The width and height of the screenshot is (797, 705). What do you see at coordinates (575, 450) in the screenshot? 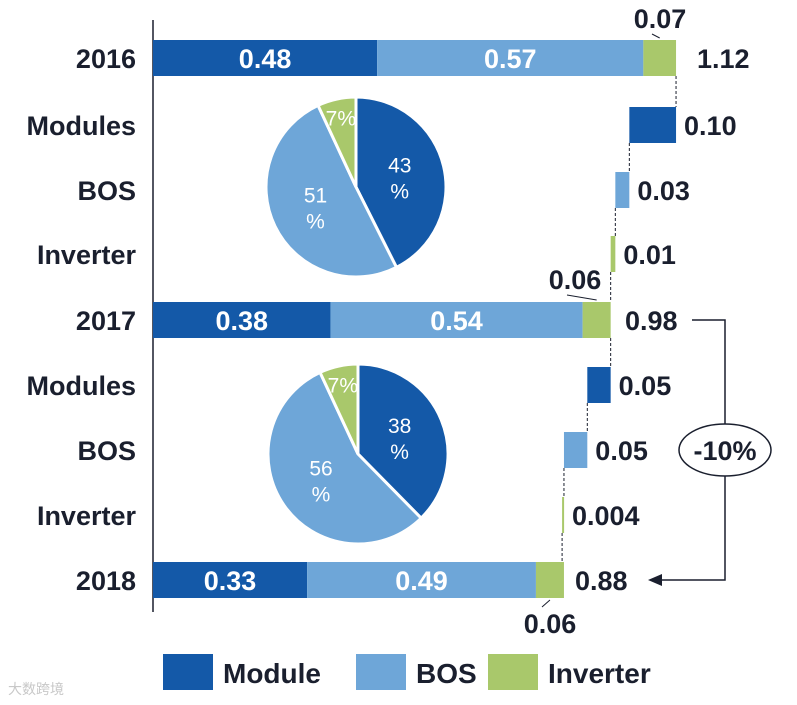
I see `change-bar-5-bos` at bounding box center [575, 450].